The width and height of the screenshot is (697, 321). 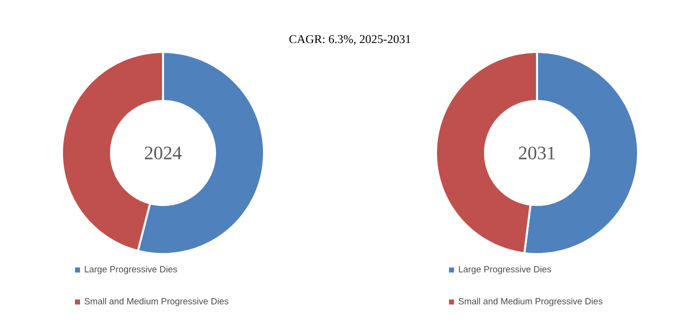 What do you see at coordinates (536, 153) in the screenshot?
I see `text: 2031` at bounding box center [536, 153].